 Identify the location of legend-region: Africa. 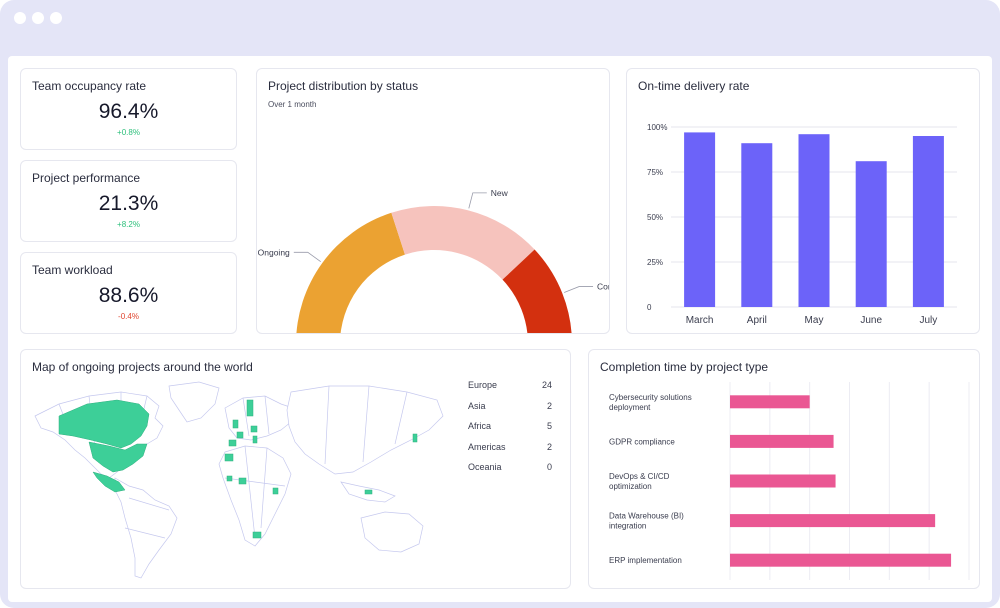
(480, 426).